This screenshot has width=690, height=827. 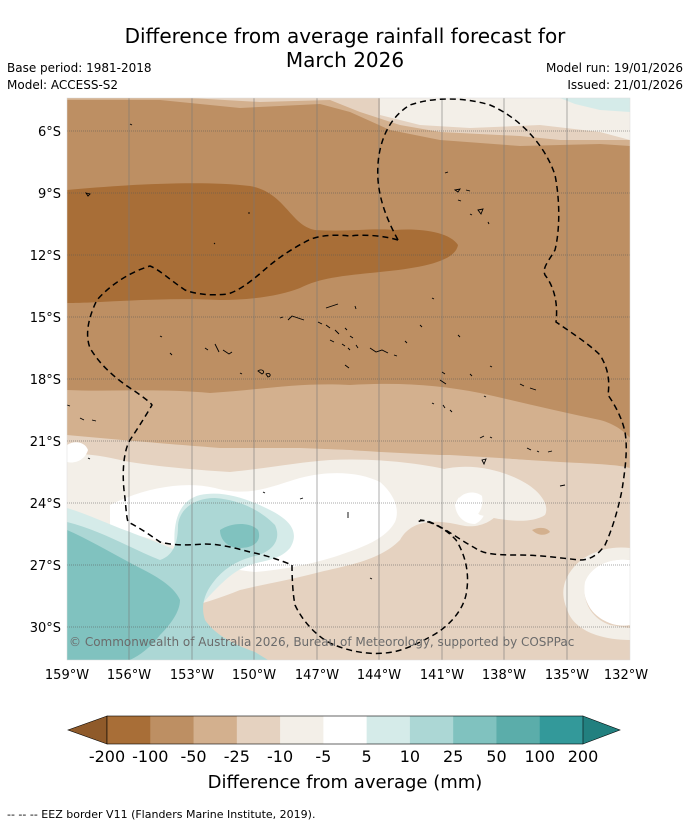 I want to click on lat-label: 15°S, so click(x=45, y=318).